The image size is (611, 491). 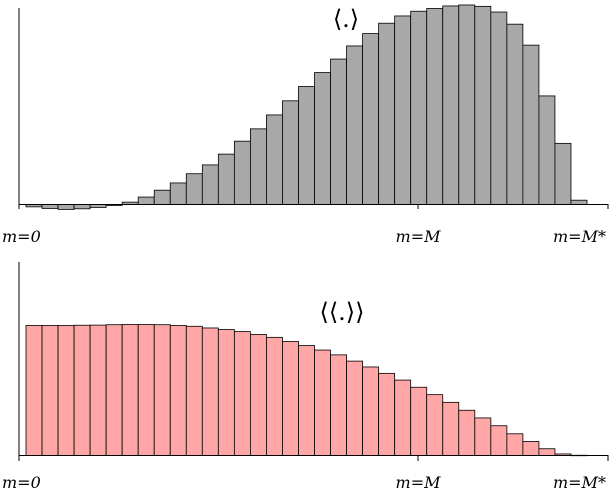 I want to click on x-label-m0-bottom: m=0, so click(x=21, y=482).